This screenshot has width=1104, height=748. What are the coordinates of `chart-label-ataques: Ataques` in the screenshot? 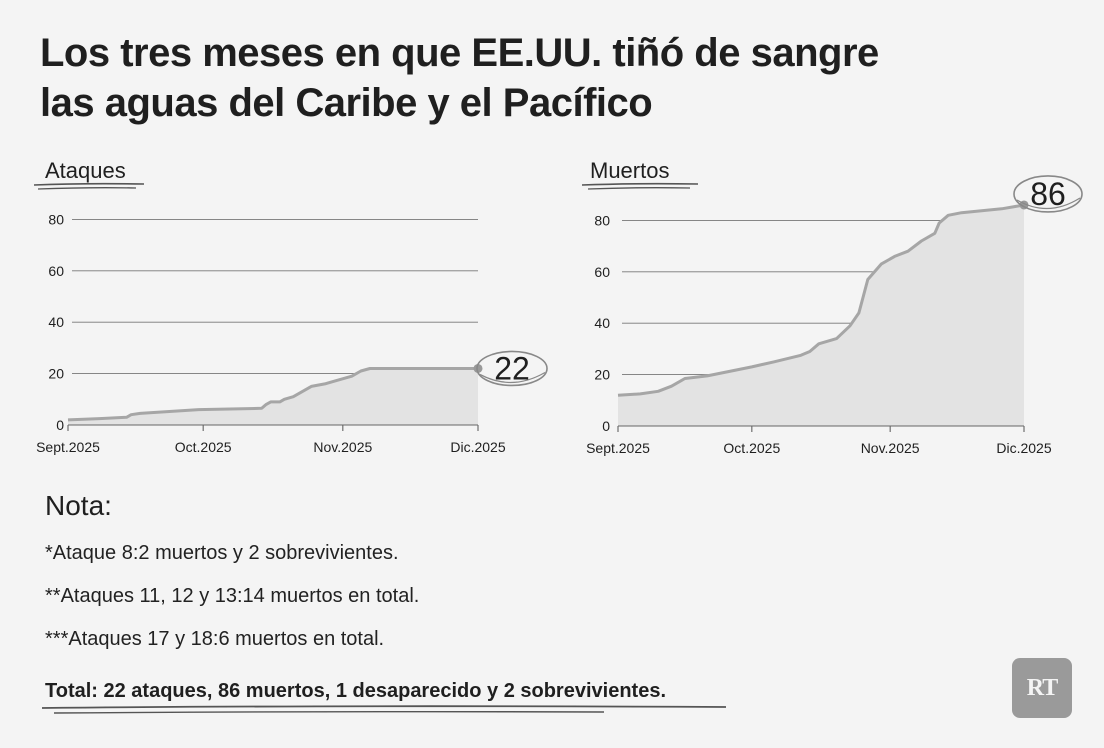 It's located at (85, 170).